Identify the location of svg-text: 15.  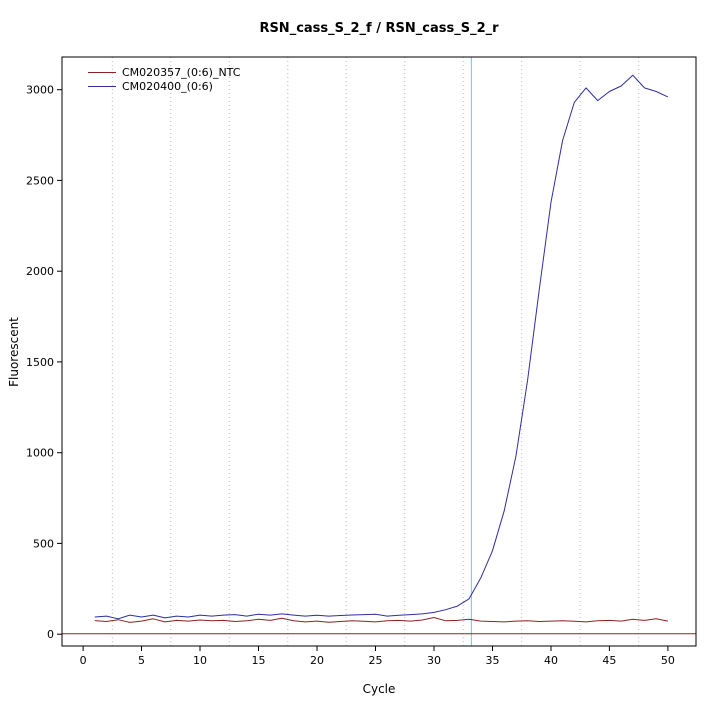
(259, 660).